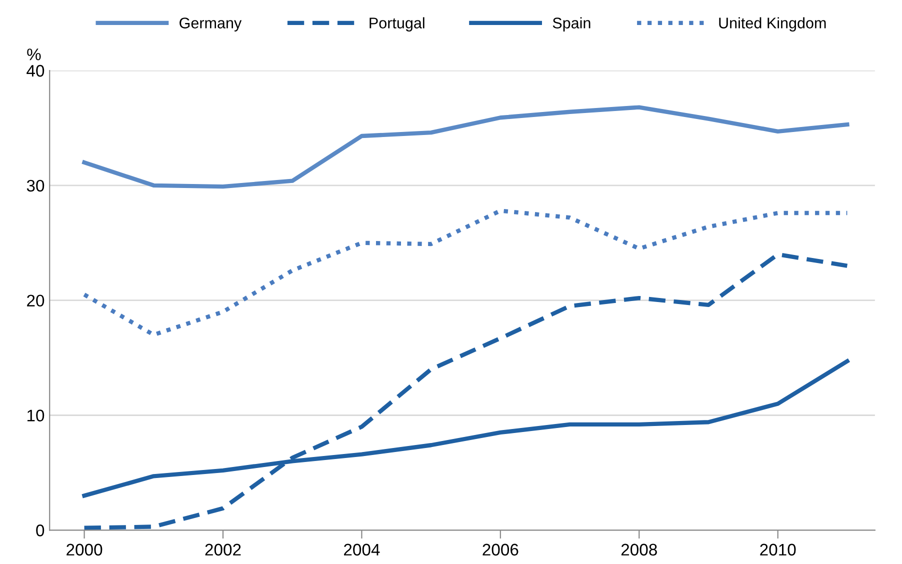  I want to click on y-tick-label: 20, so click(35, 300).